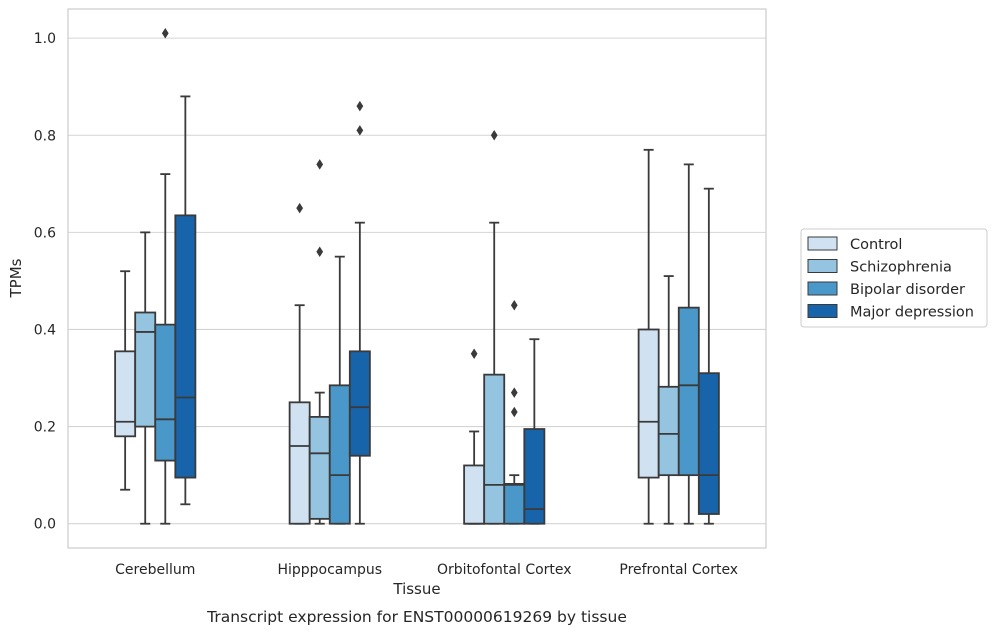 The image size is (997, 634). Describe the element at coordinates (45, 39) in the screenshot. I see `y-tick-label: 1.0` at that location.